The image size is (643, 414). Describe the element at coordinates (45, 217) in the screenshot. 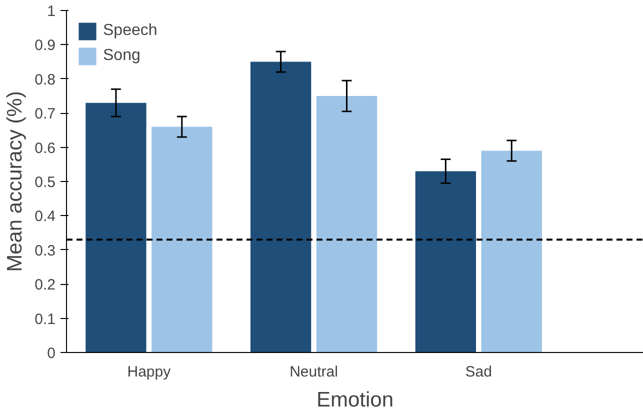

I see `y-tick-label: 0.4` at that location.